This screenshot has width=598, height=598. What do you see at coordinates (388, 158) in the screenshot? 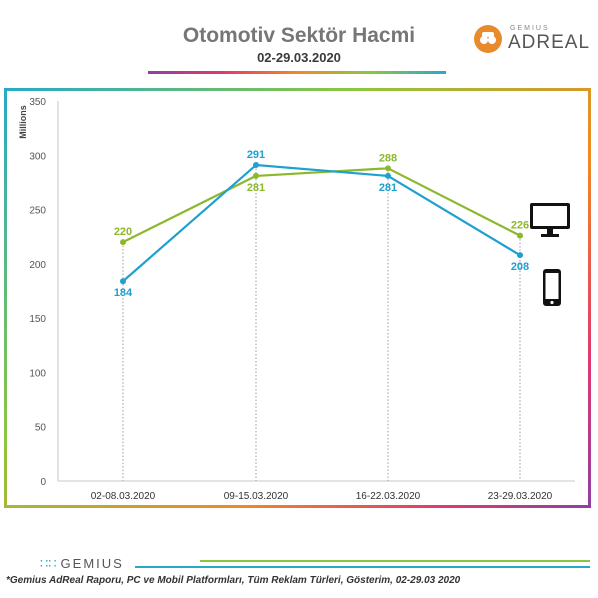
I see `data-label: 288` at bounding box center [388, 158].